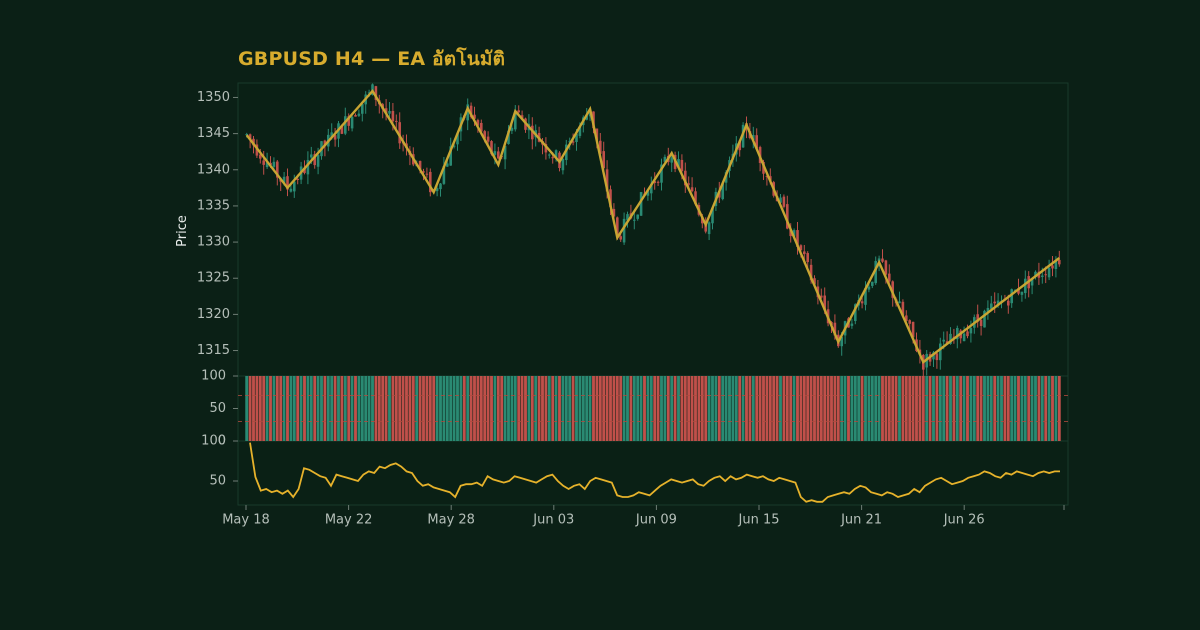 The height and width of the screenshot is (630, 1200). I want to click on x-tick-label: May 22, so click(349, 520).